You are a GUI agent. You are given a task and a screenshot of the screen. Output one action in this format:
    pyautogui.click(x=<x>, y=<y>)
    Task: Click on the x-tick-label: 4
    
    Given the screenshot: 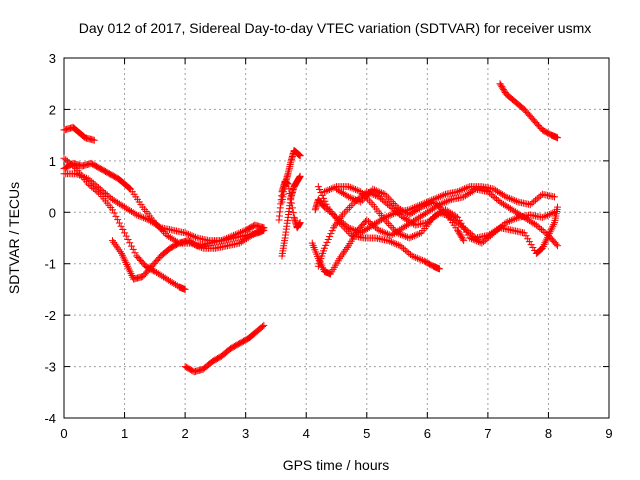 What is the action you would take?
    pyautogui.click(x=306, y=433)
    